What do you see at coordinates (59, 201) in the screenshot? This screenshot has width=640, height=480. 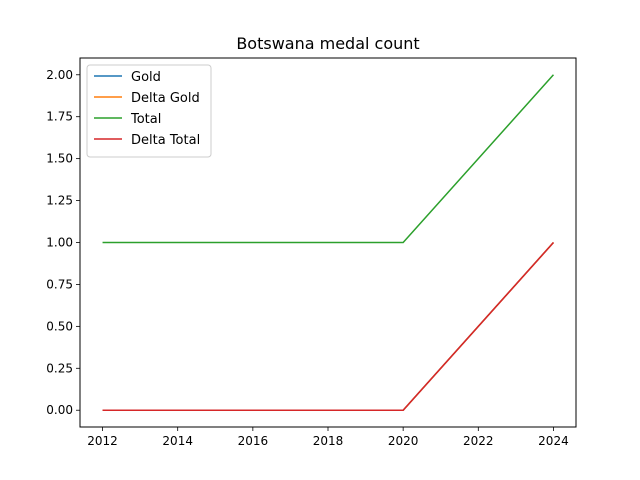 I see `y-tick-label: 1.25` at bounding box center [59, 201].